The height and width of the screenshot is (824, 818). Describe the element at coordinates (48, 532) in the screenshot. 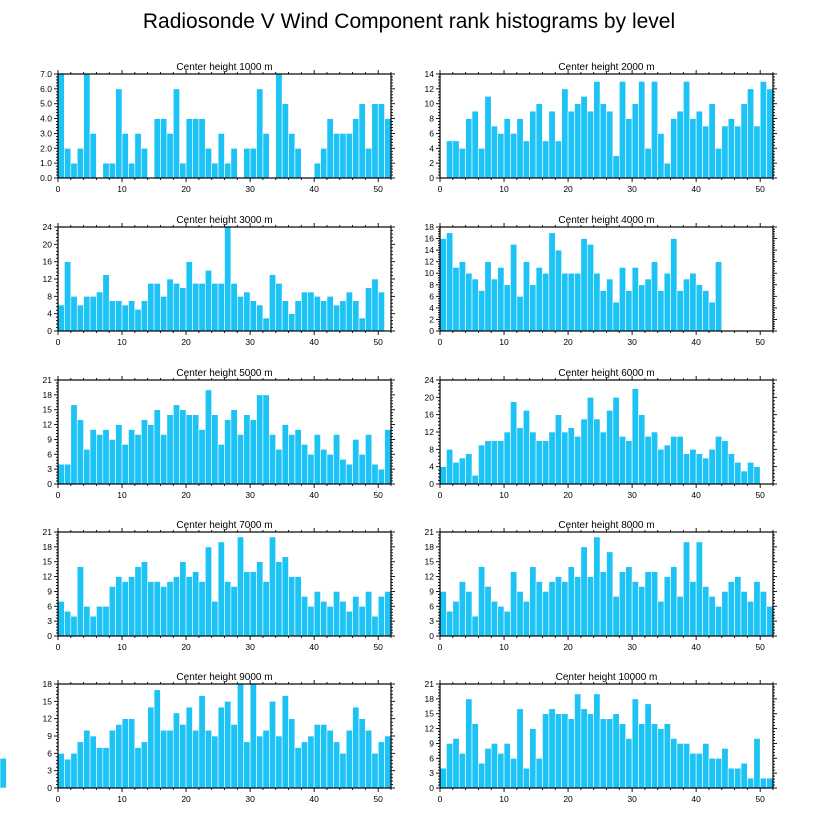

I see `y-tick-label: 21` at that location.